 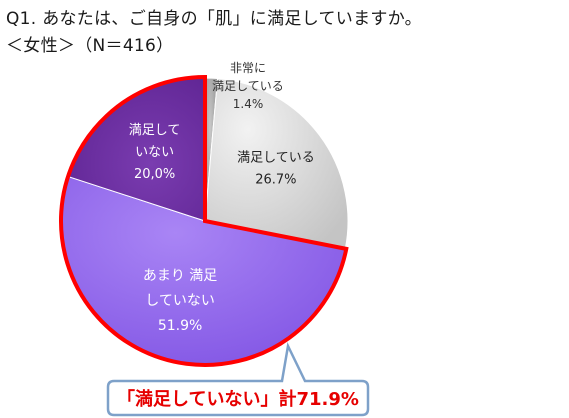 I want to click on callout-text: 「満足していない」計71.9%, so click(x=238, y=399).